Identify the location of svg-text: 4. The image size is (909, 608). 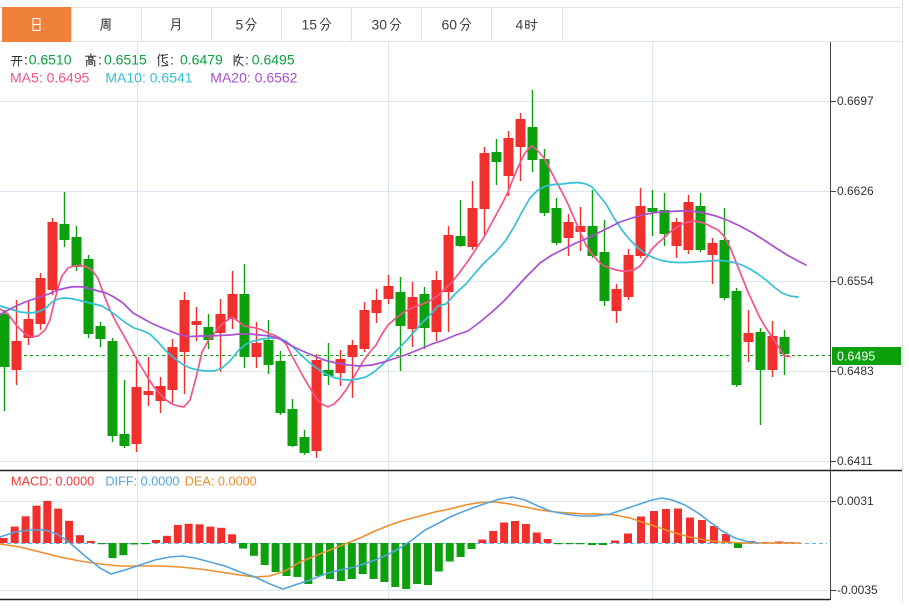
(520, 25).